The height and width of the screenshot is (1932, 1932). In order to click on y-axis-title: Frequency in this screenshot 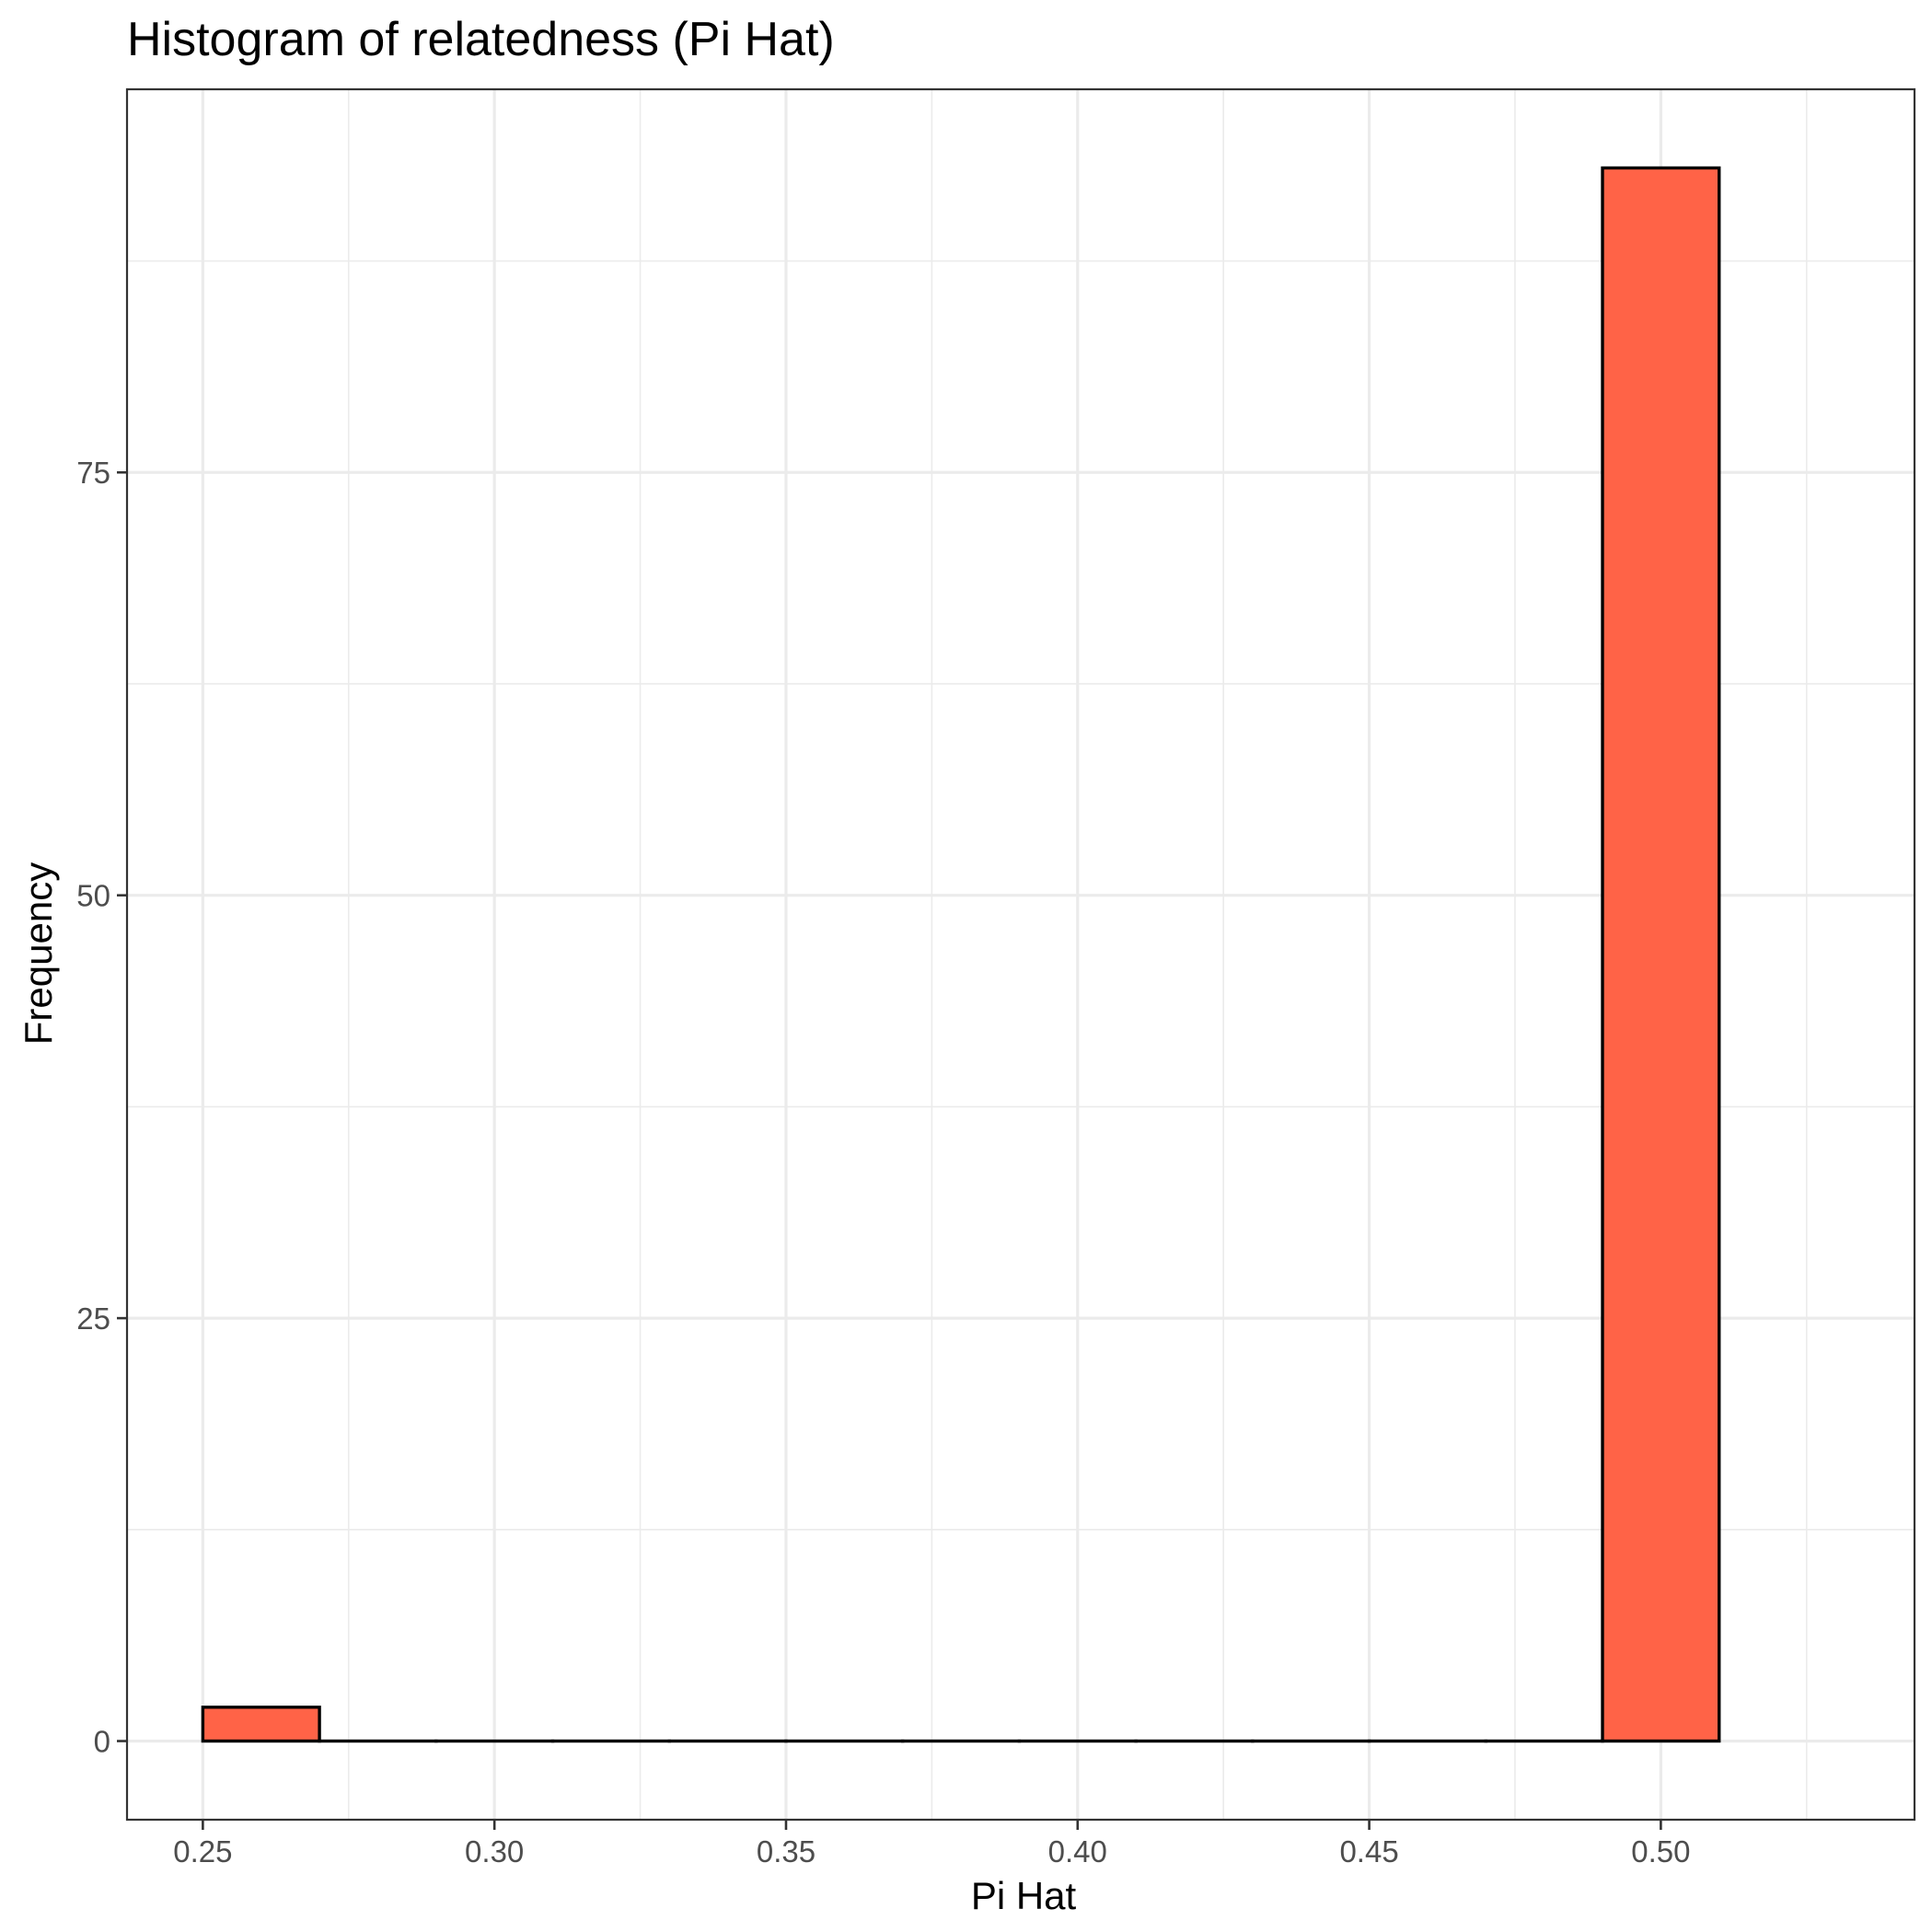, I will do `click(38, 954)`.